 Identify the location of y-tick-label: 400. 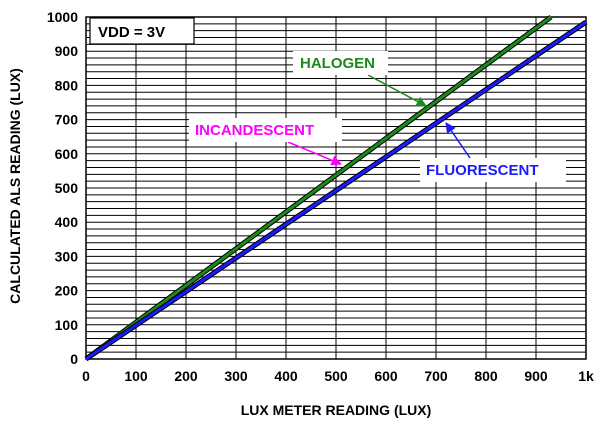
(67, 222).